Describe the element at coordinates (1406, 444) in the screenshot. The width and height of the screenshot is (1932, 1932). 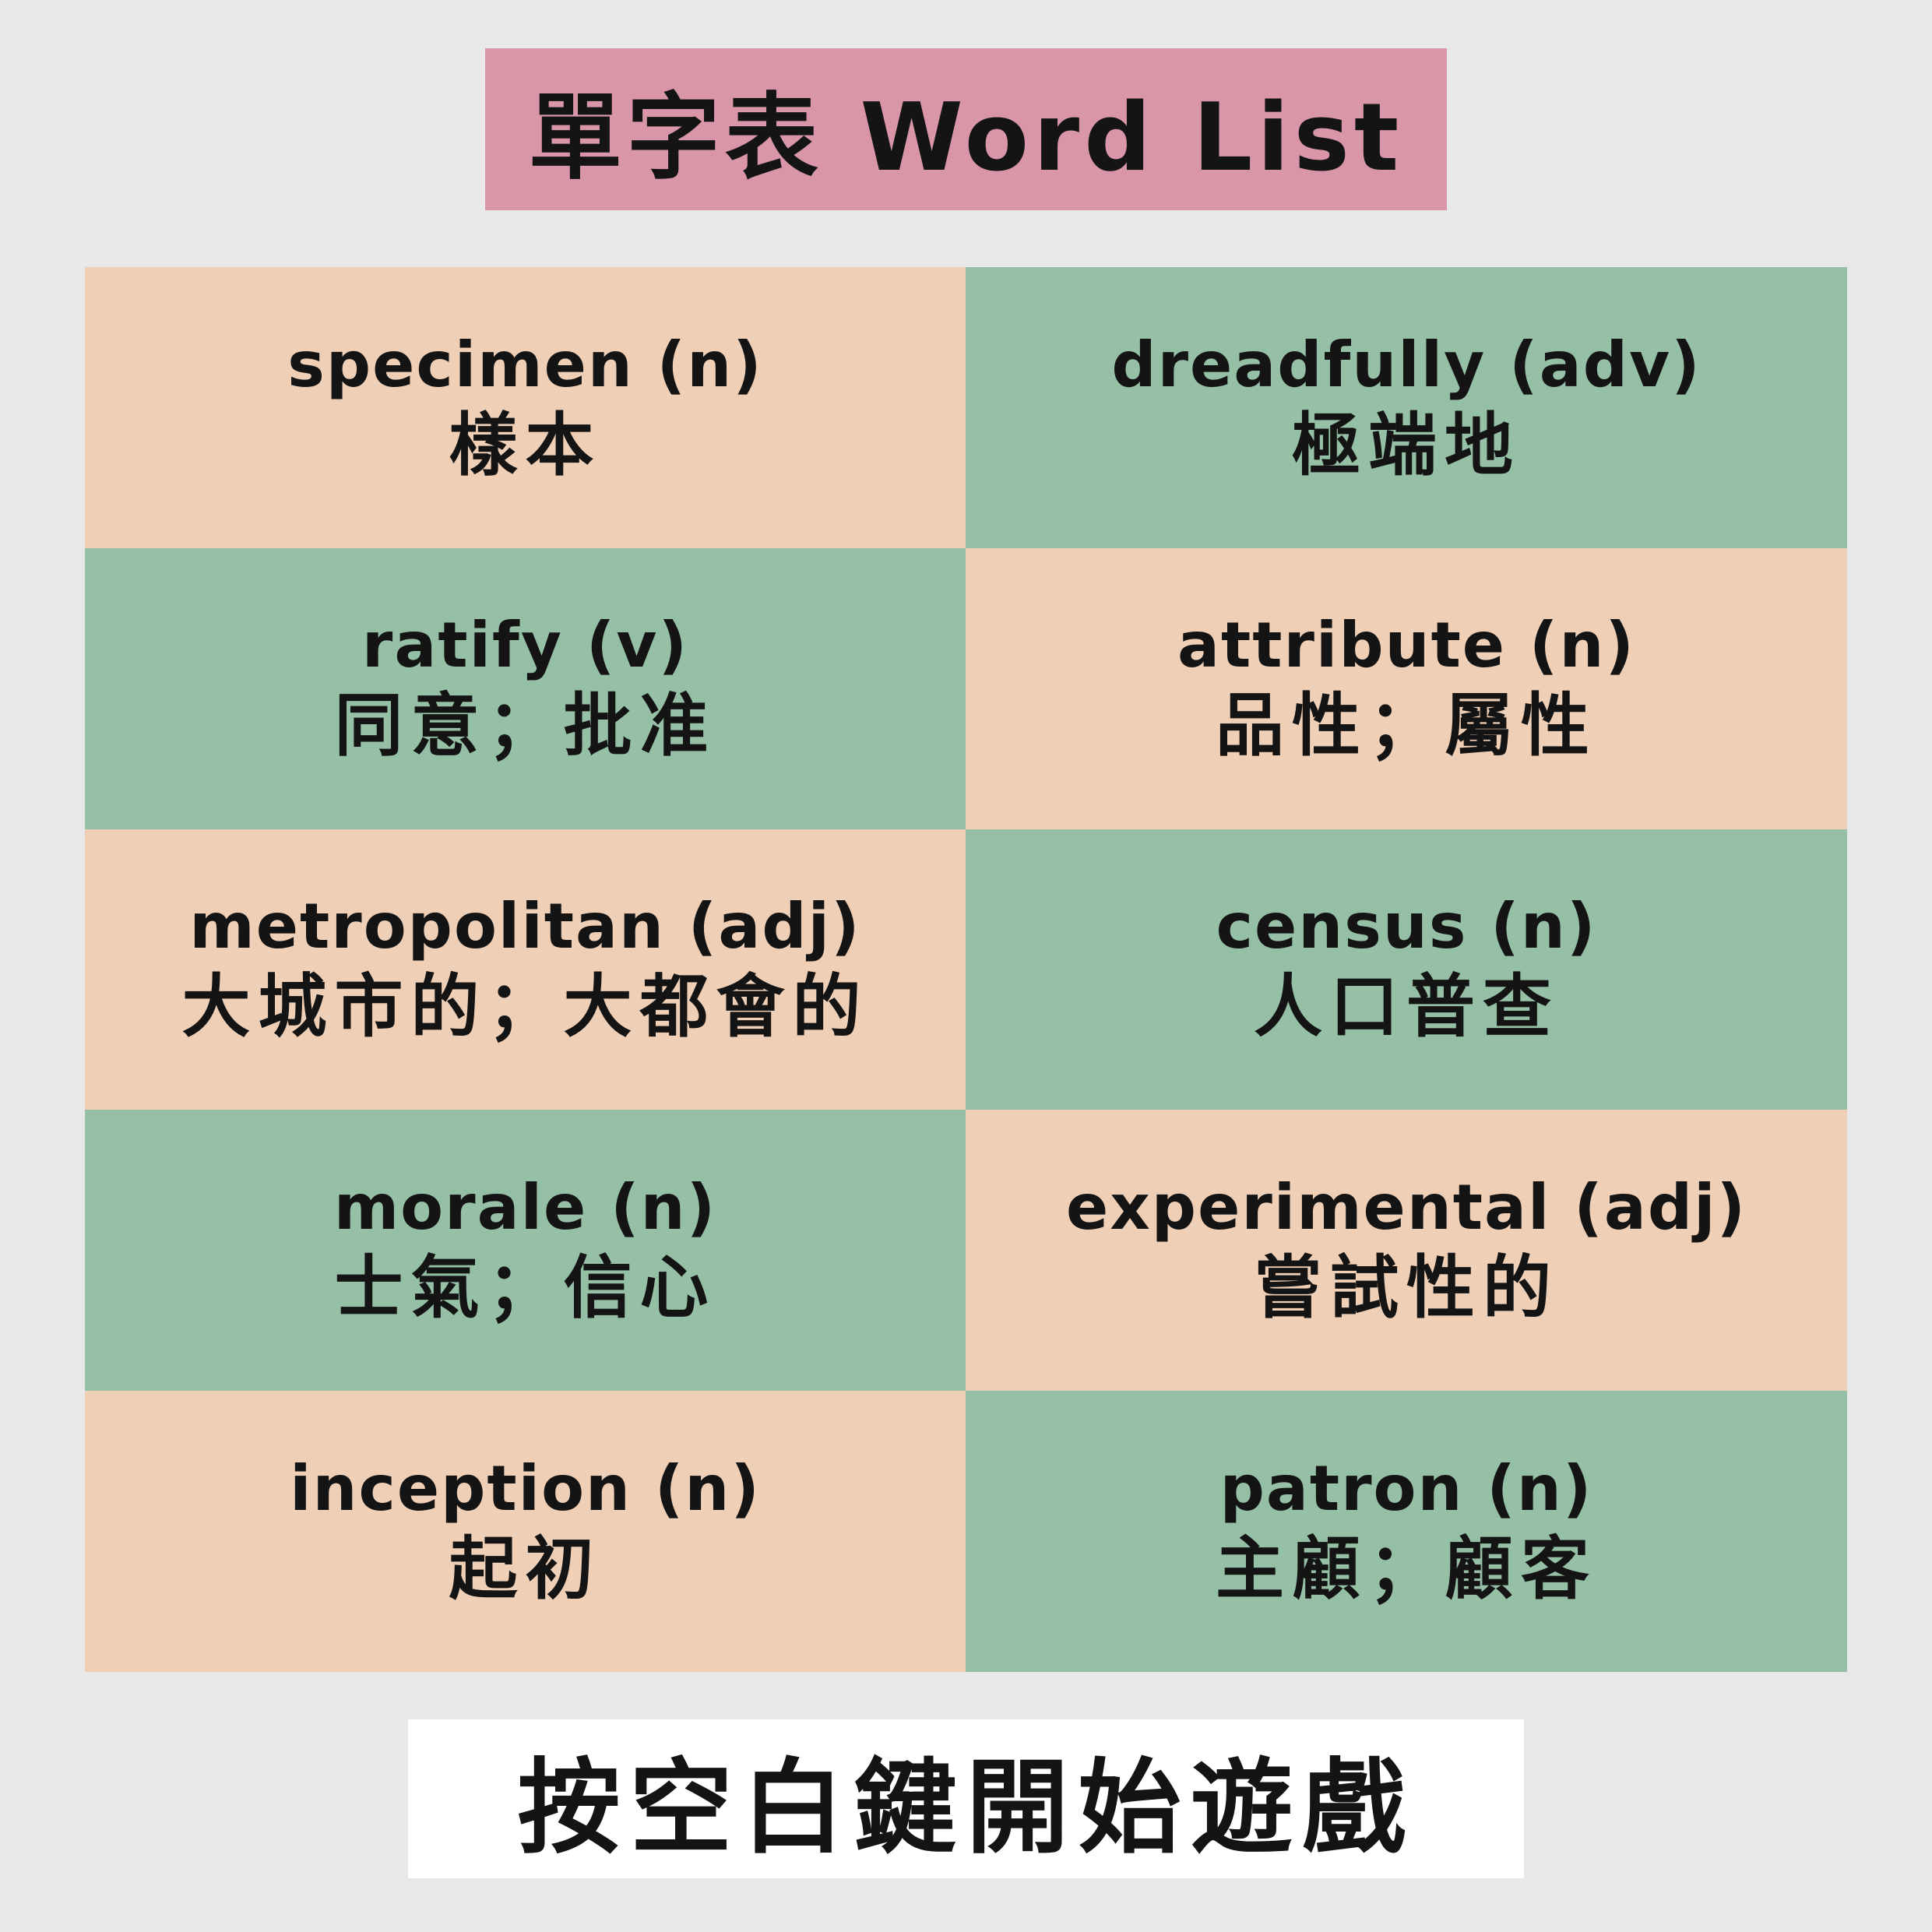
I see `word-meaning: 極端地` at that location.